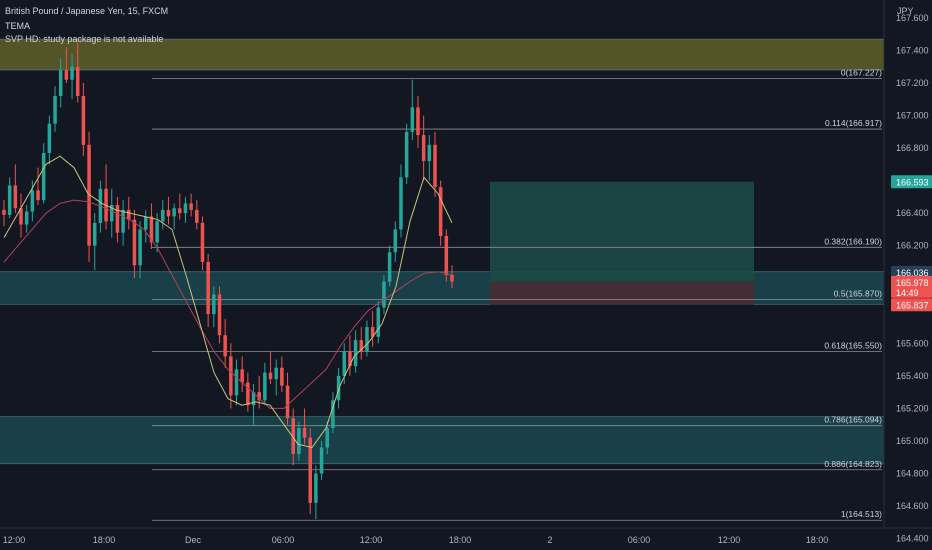  I want to click on x-tick-label-3: 06:00, so click(283, 540).